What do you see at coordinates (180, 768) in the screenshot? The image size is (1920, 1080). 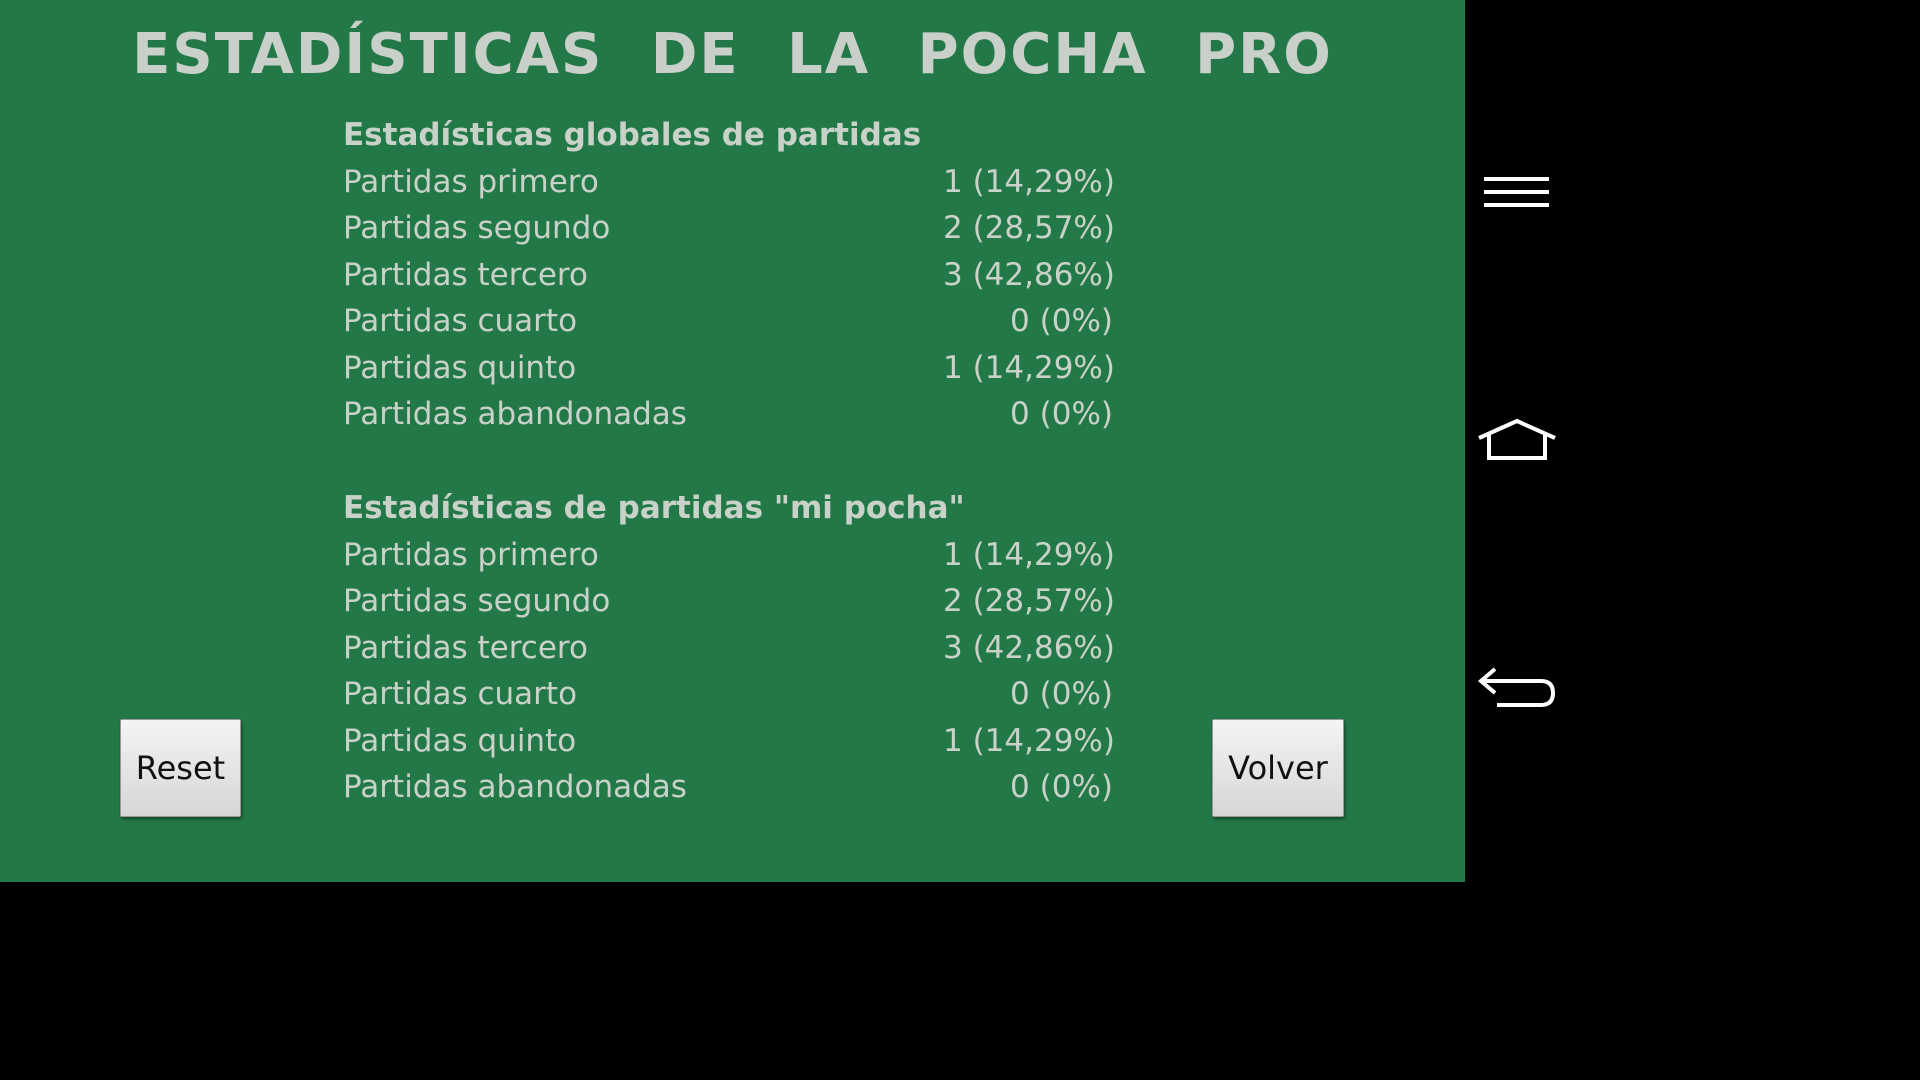 I see `reset-button: Reset` at bounding box center [180, 768].